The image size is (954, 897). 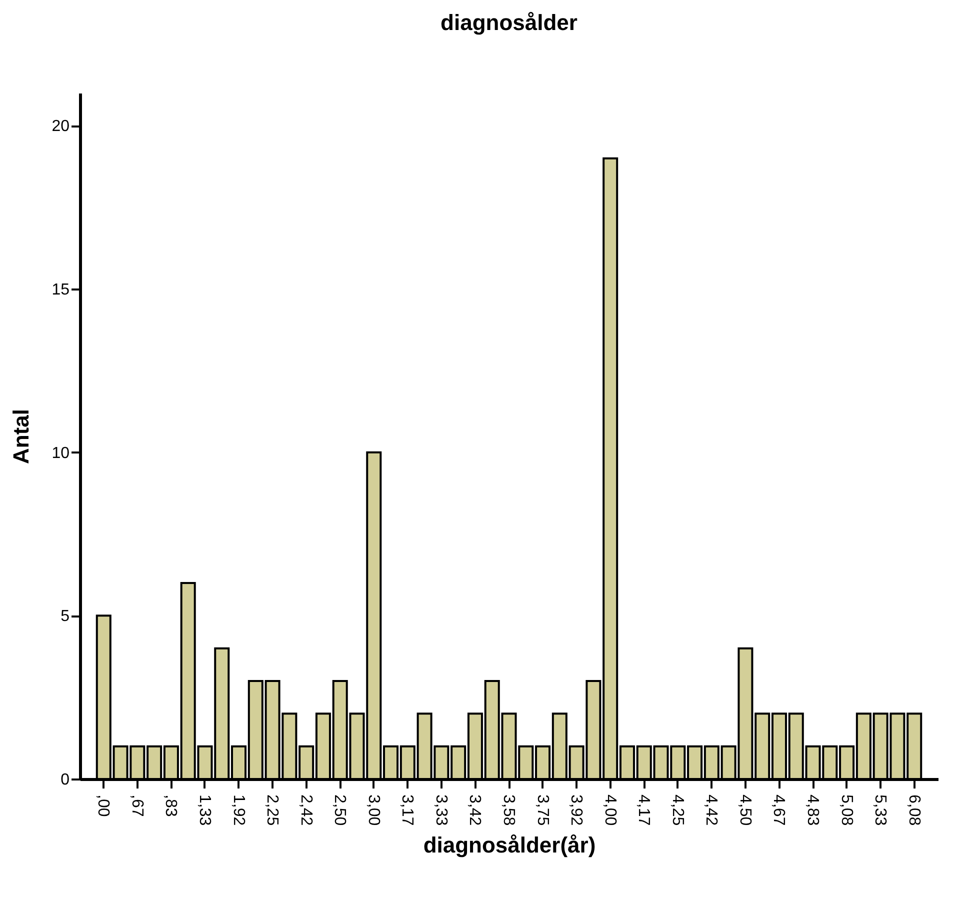 What do you see at coordinates (846, 810) in the screenshot?
I see `x-tick-label: 5,08` at bounding box center [846, 810].